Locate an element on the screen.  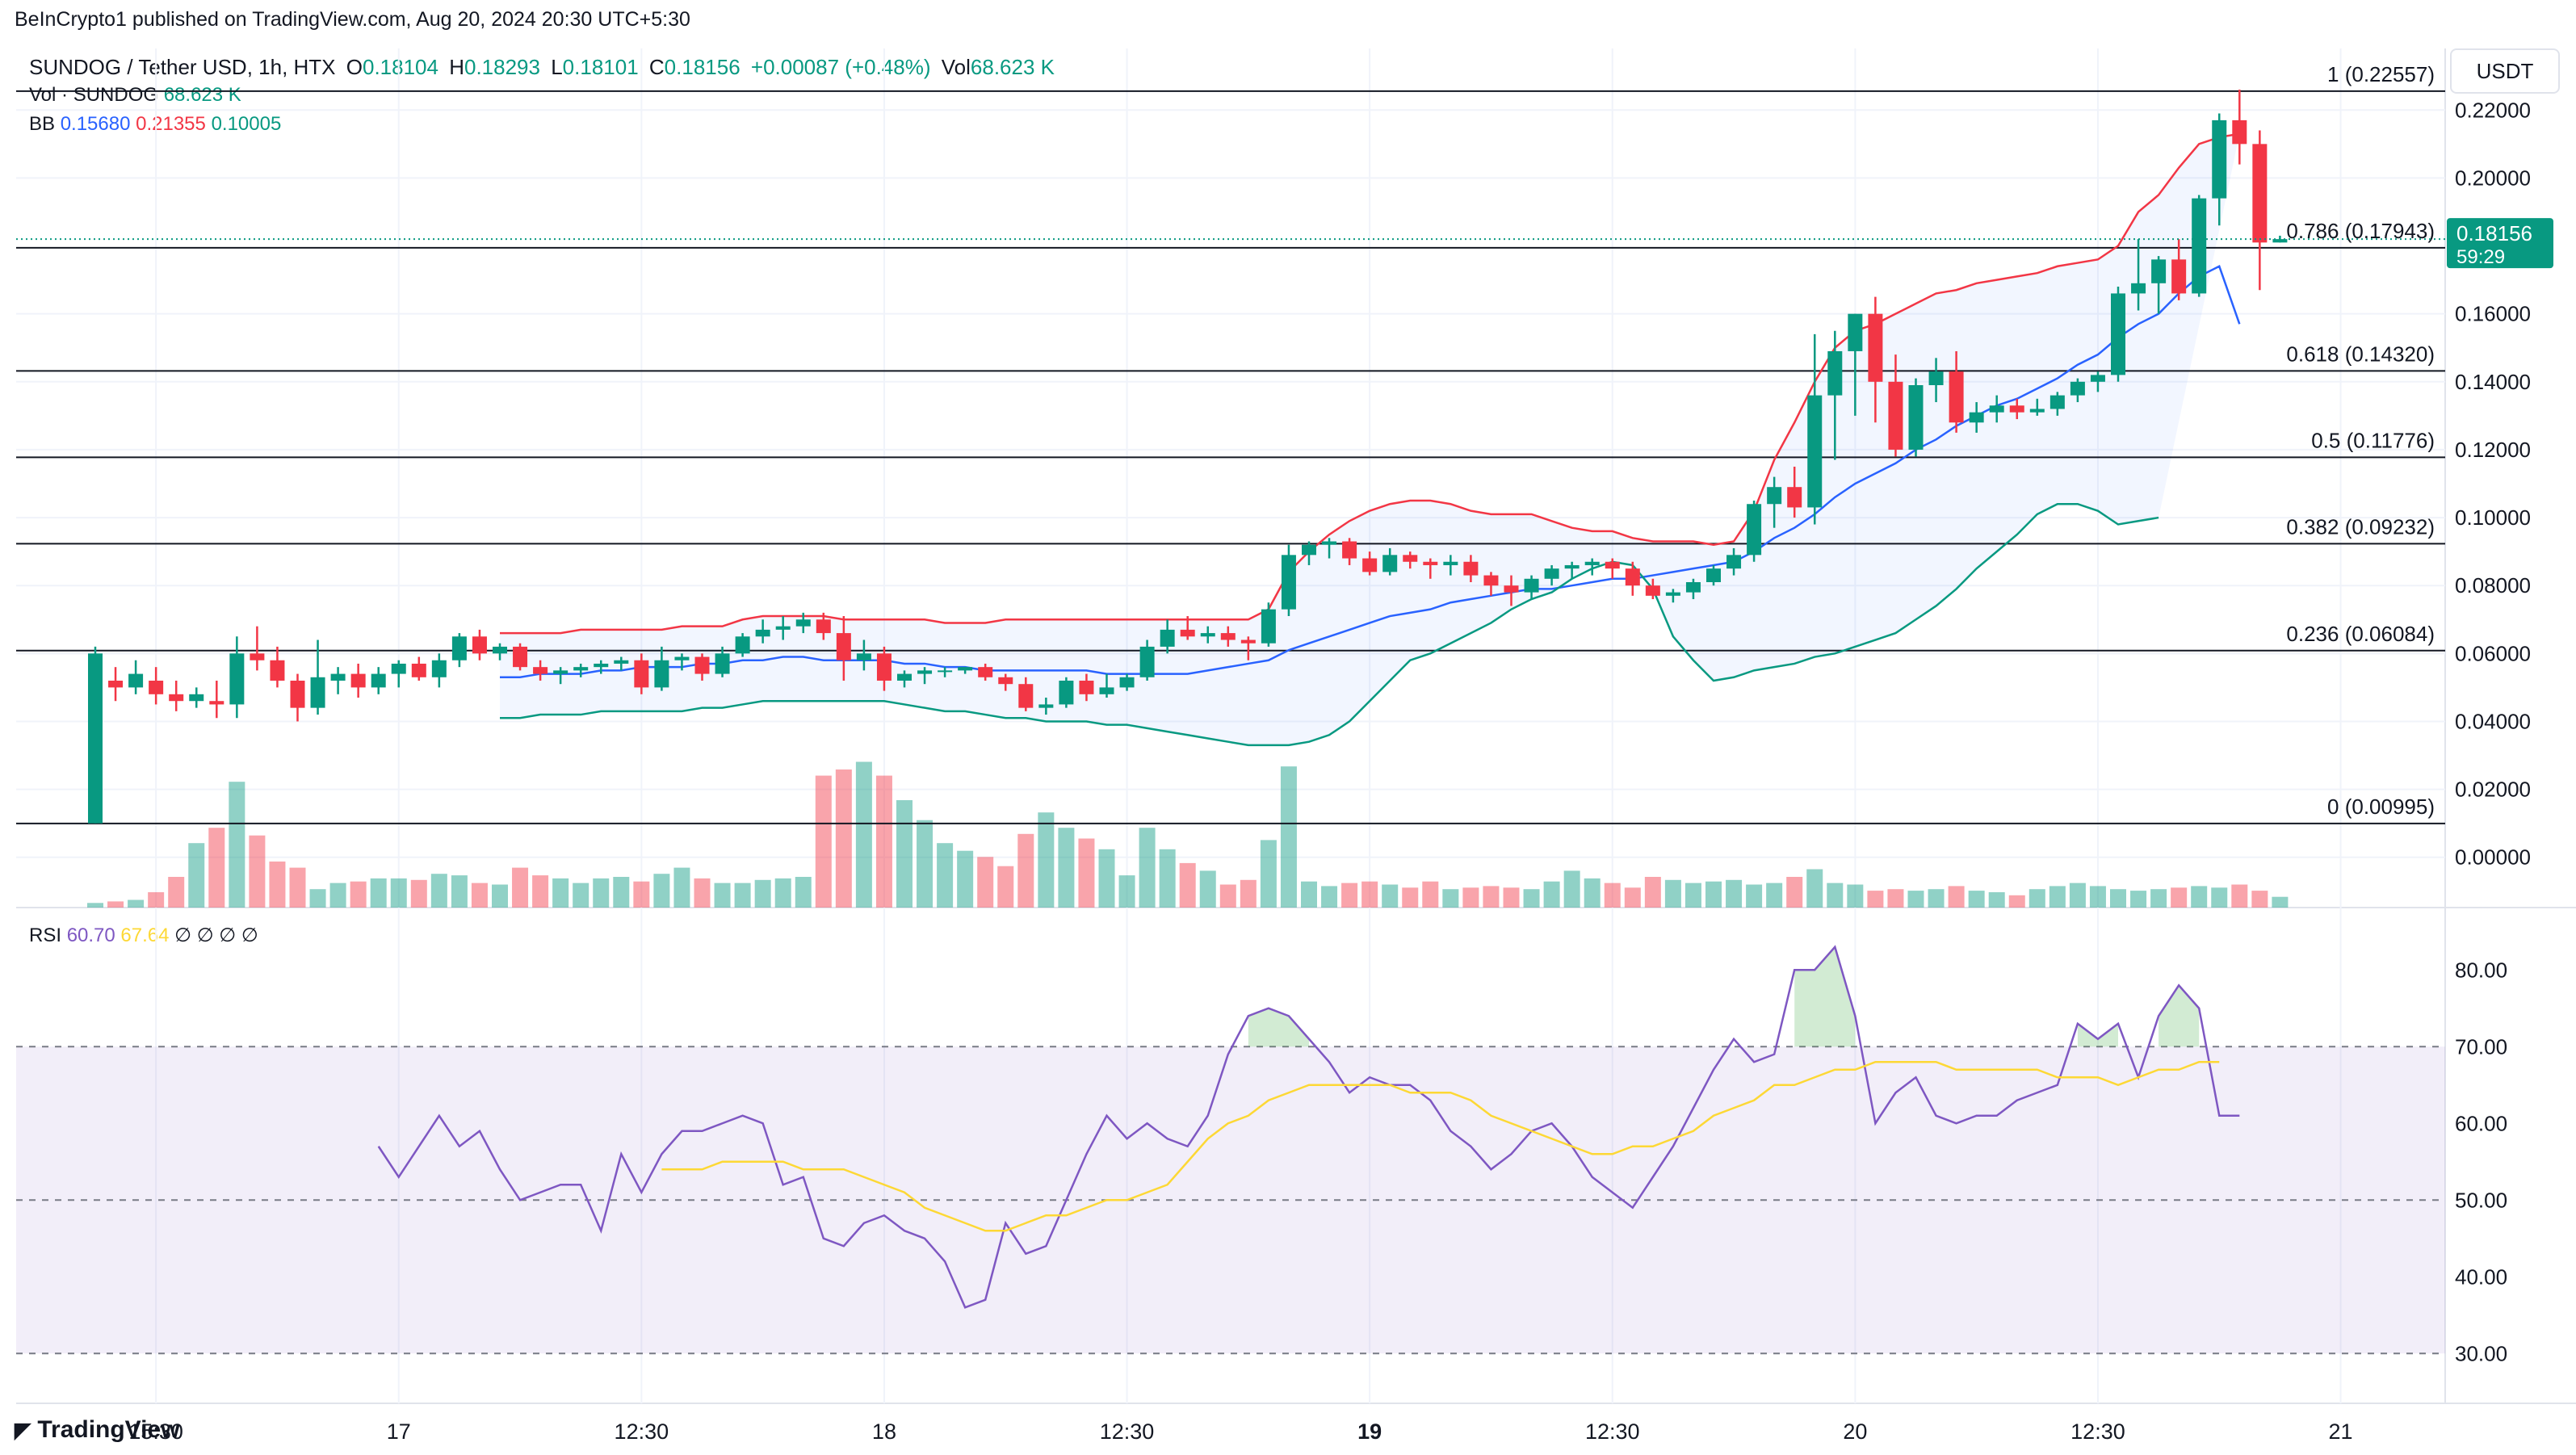
low-label: L is located at coordinates (557, 67).